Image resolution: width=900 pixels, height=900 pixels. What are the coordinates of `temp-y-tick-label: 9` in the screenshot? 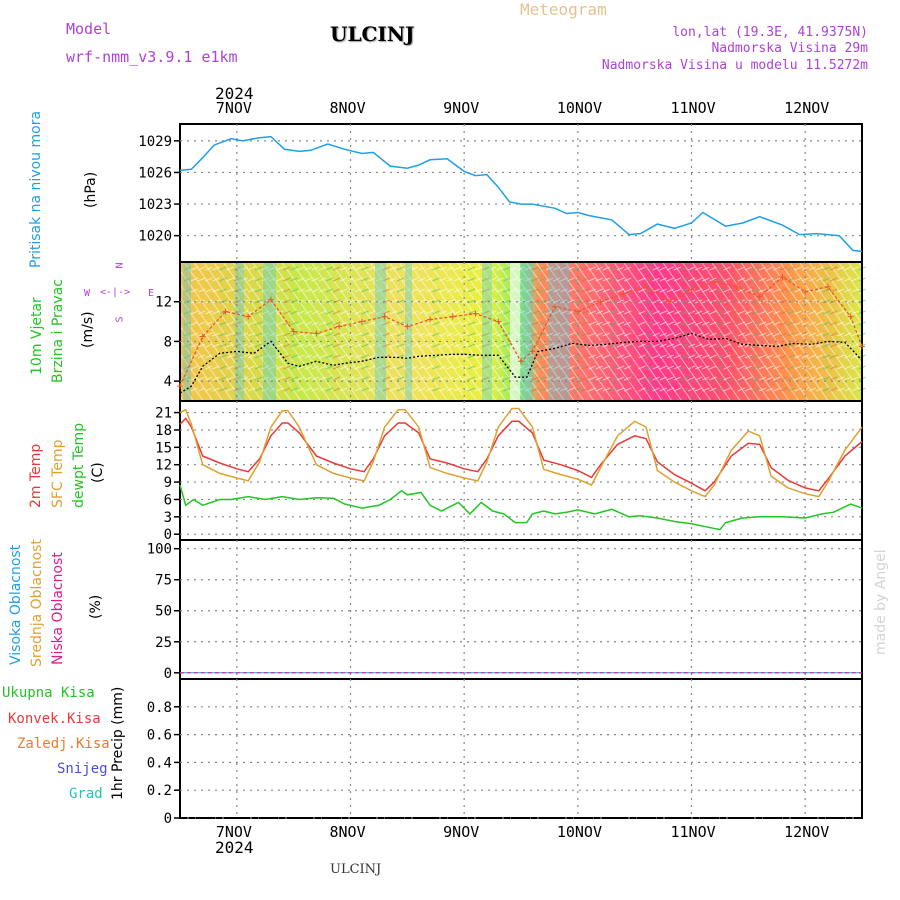 It's located at (168, 483).